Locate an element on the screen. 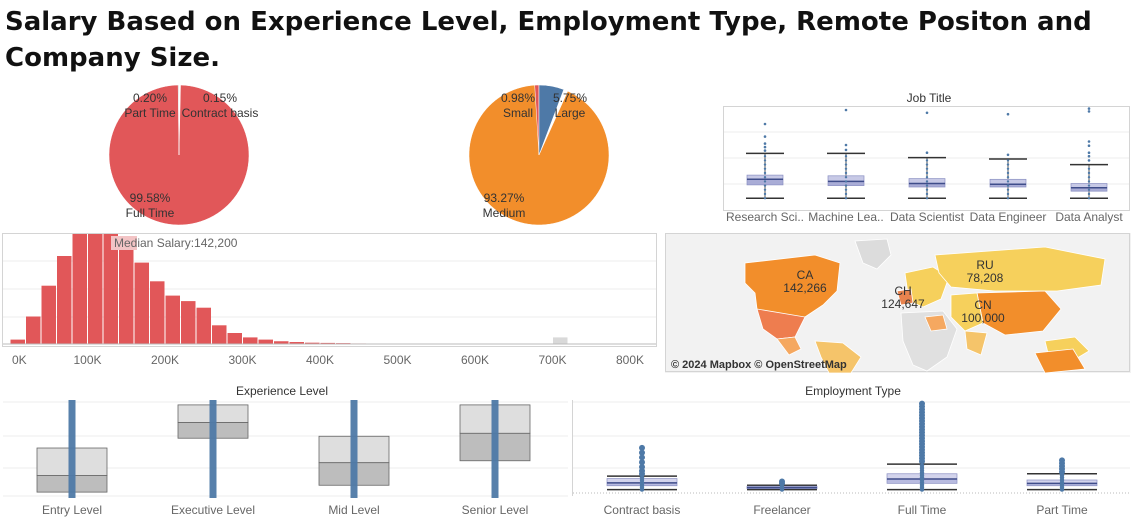 The height and width of the screenshot is (529, 1132). company-size-pie-chart: 93.27%Medium 0.98%Small 5.75%Large is located at coordinates (542, 156).